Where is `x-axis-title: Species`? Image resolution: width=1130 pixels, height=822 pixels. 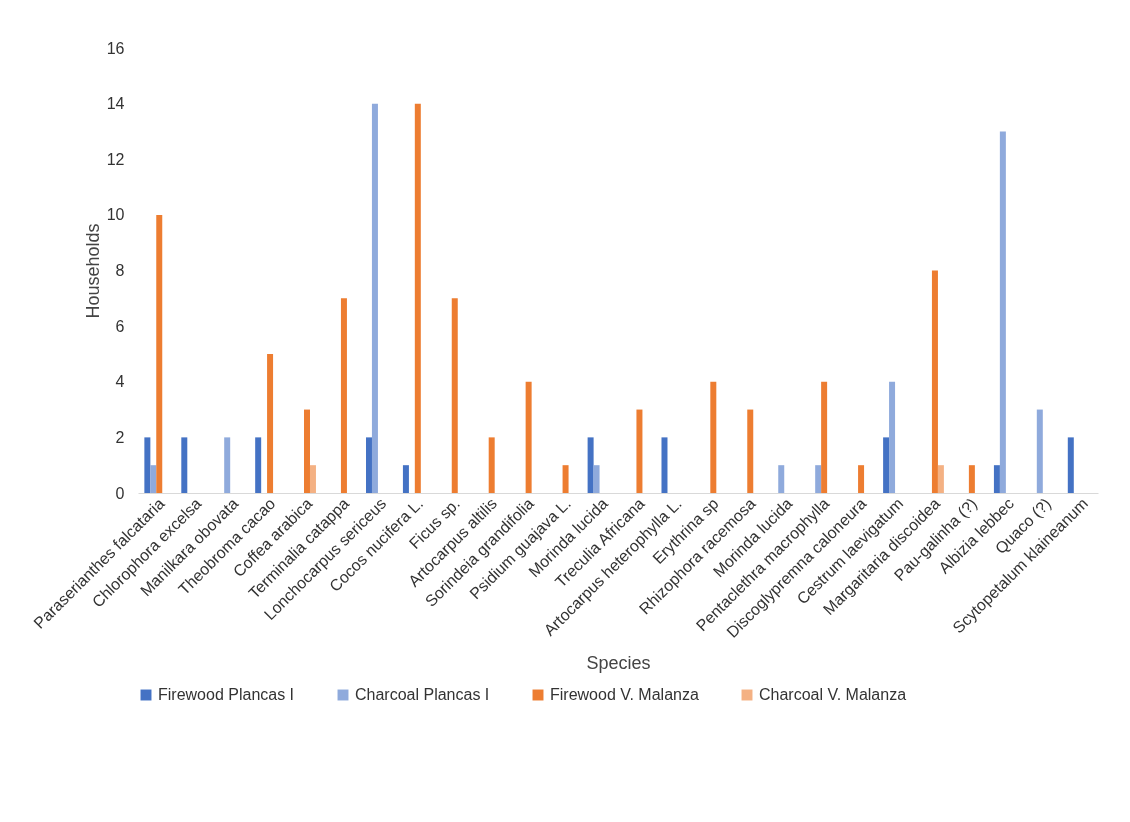
x-axis-title: Species is located at coordinates (618, 662).